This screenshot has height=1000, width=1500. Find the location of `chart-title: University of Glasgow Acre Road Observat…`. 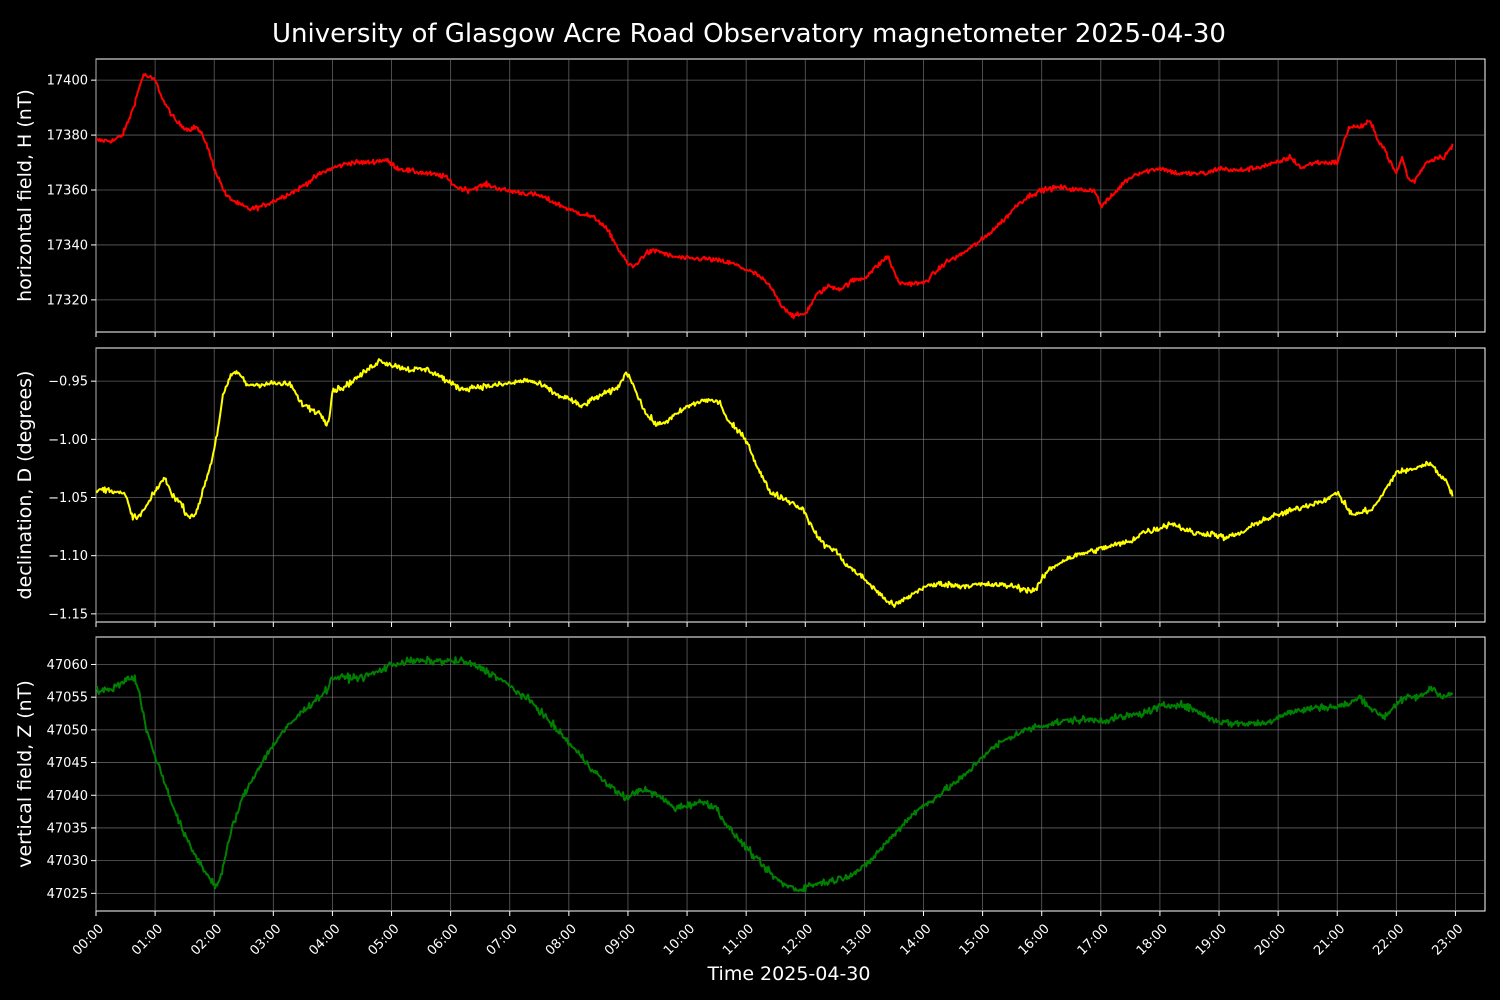

chart-title: University of Glasgow Acre Road Observat… is located at coordinates (749, 34).